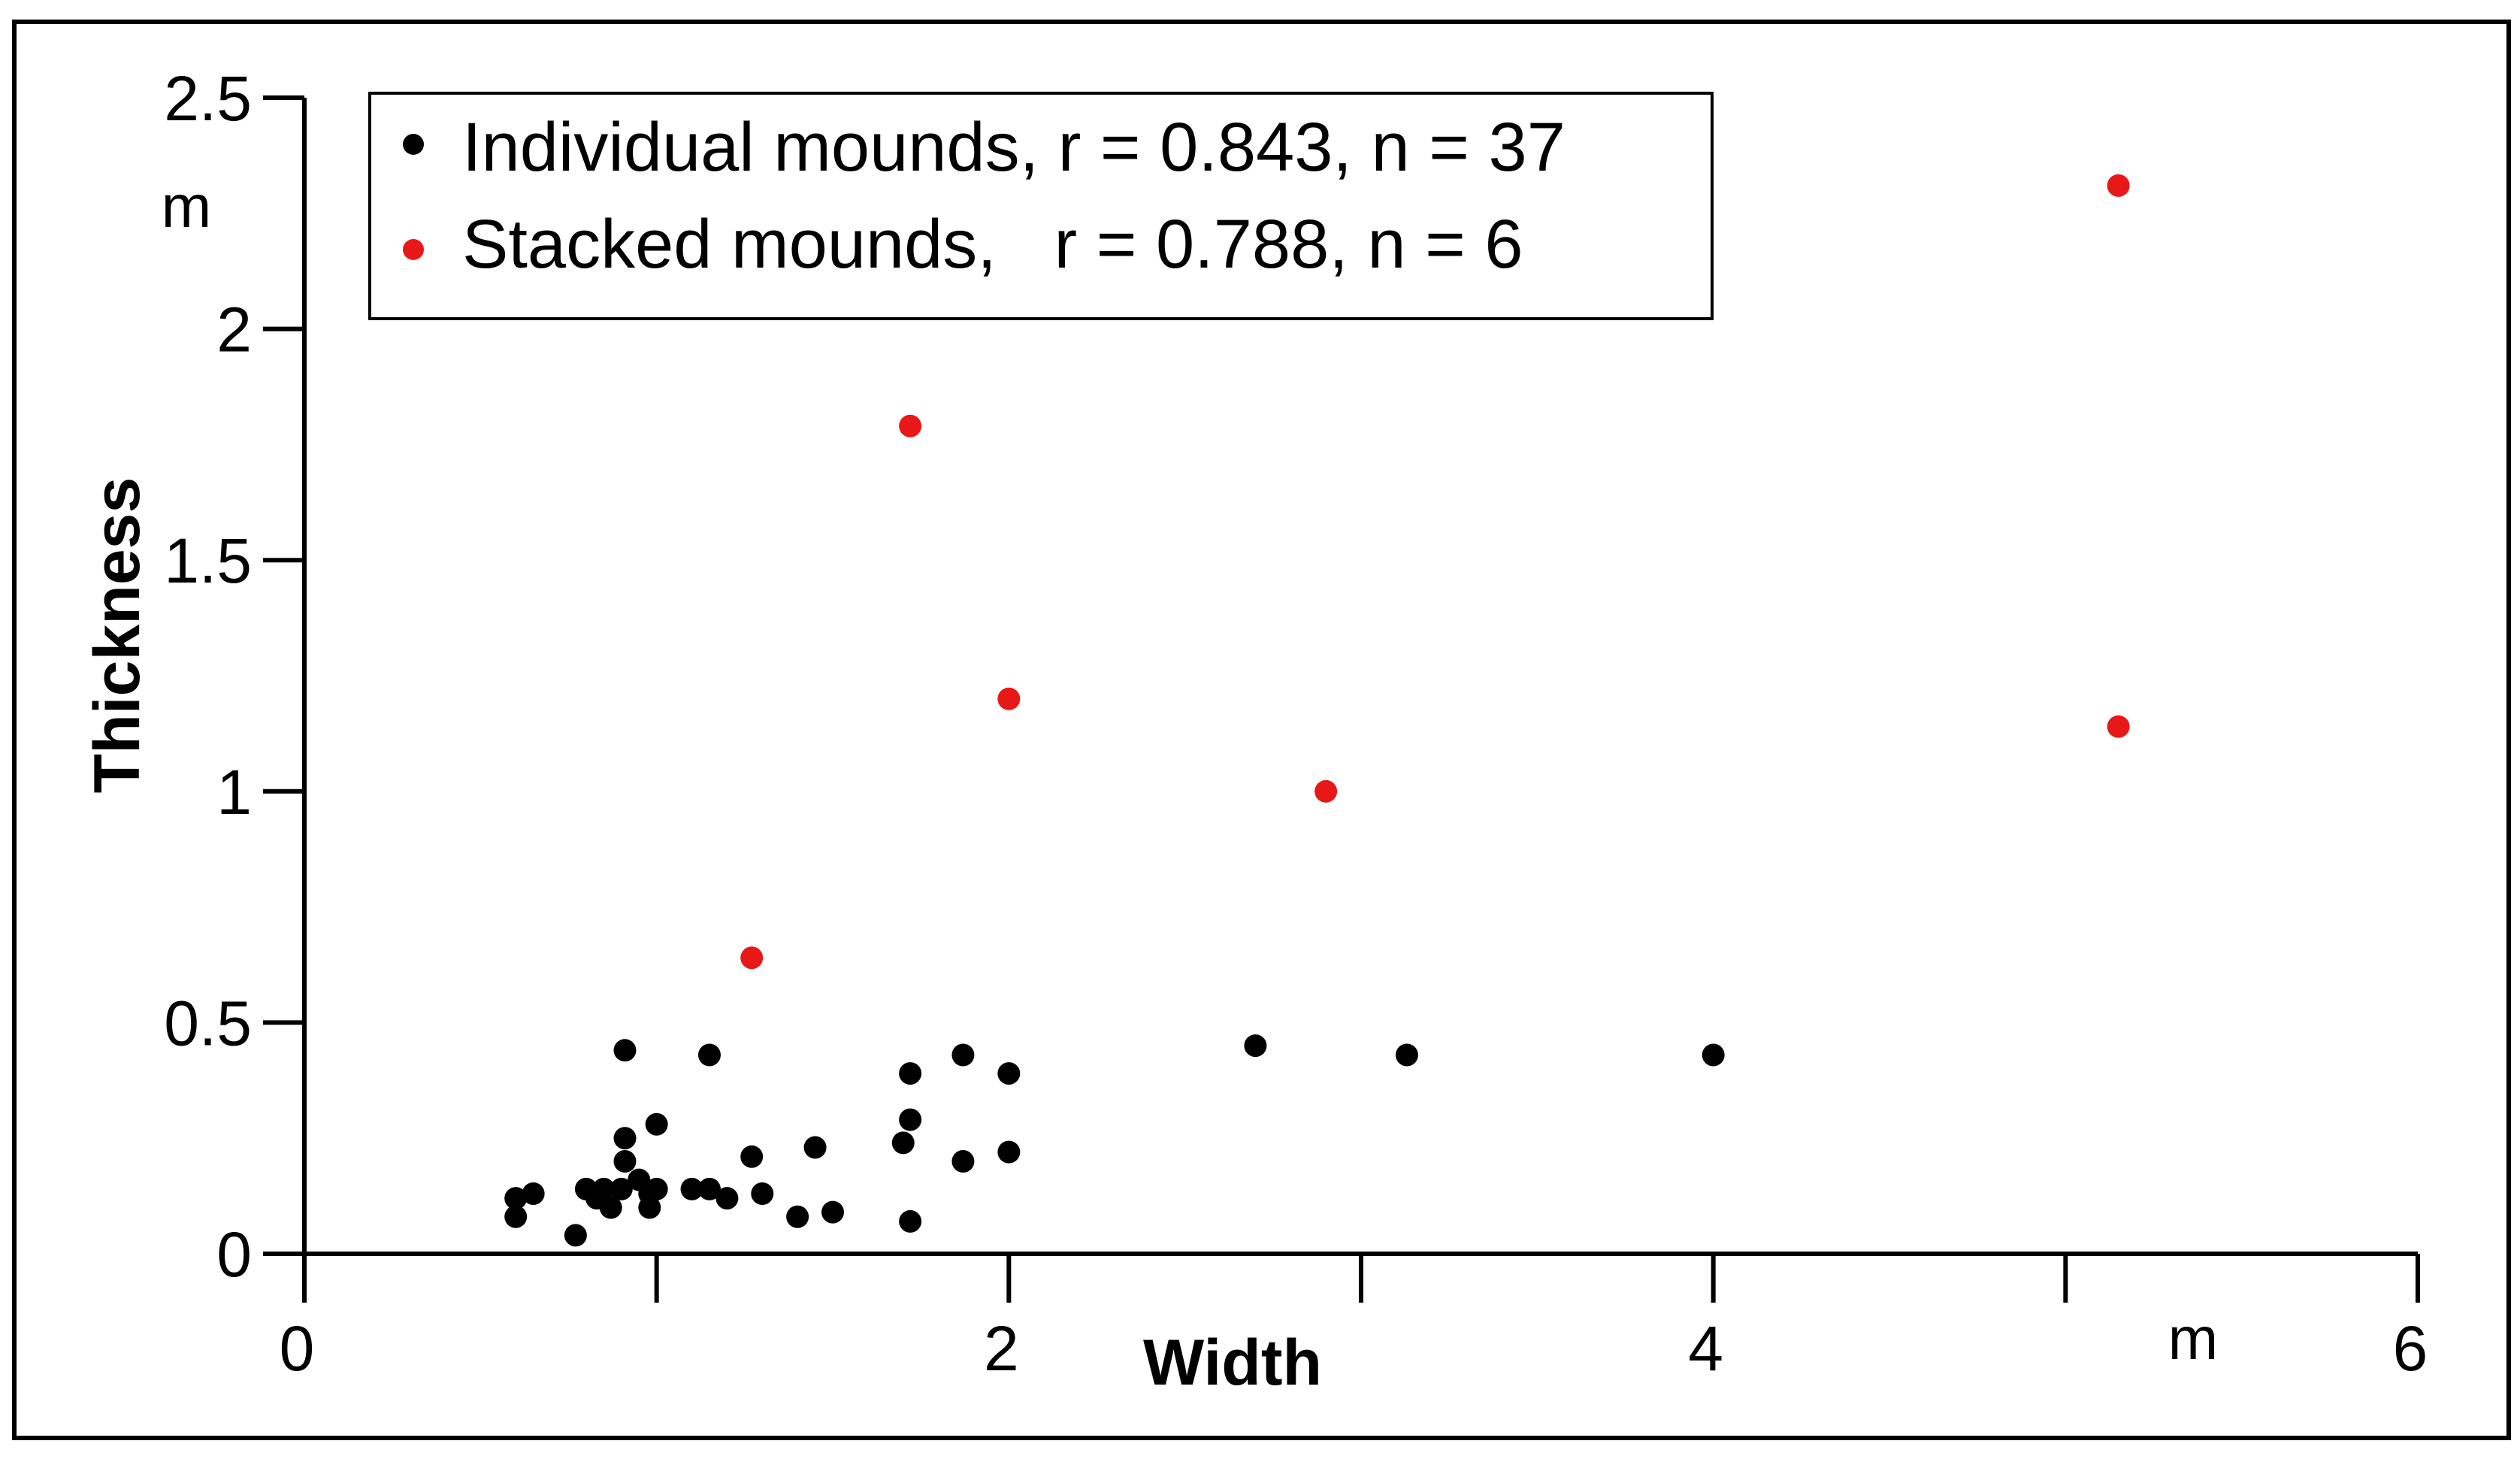 This screenshot has height=1462, width=2520. Describe the element at coordinates (1014, 147) in the screenshot. I see `legend-label-individual: Individual mounds, r = 0.843, n = 37` at that location.